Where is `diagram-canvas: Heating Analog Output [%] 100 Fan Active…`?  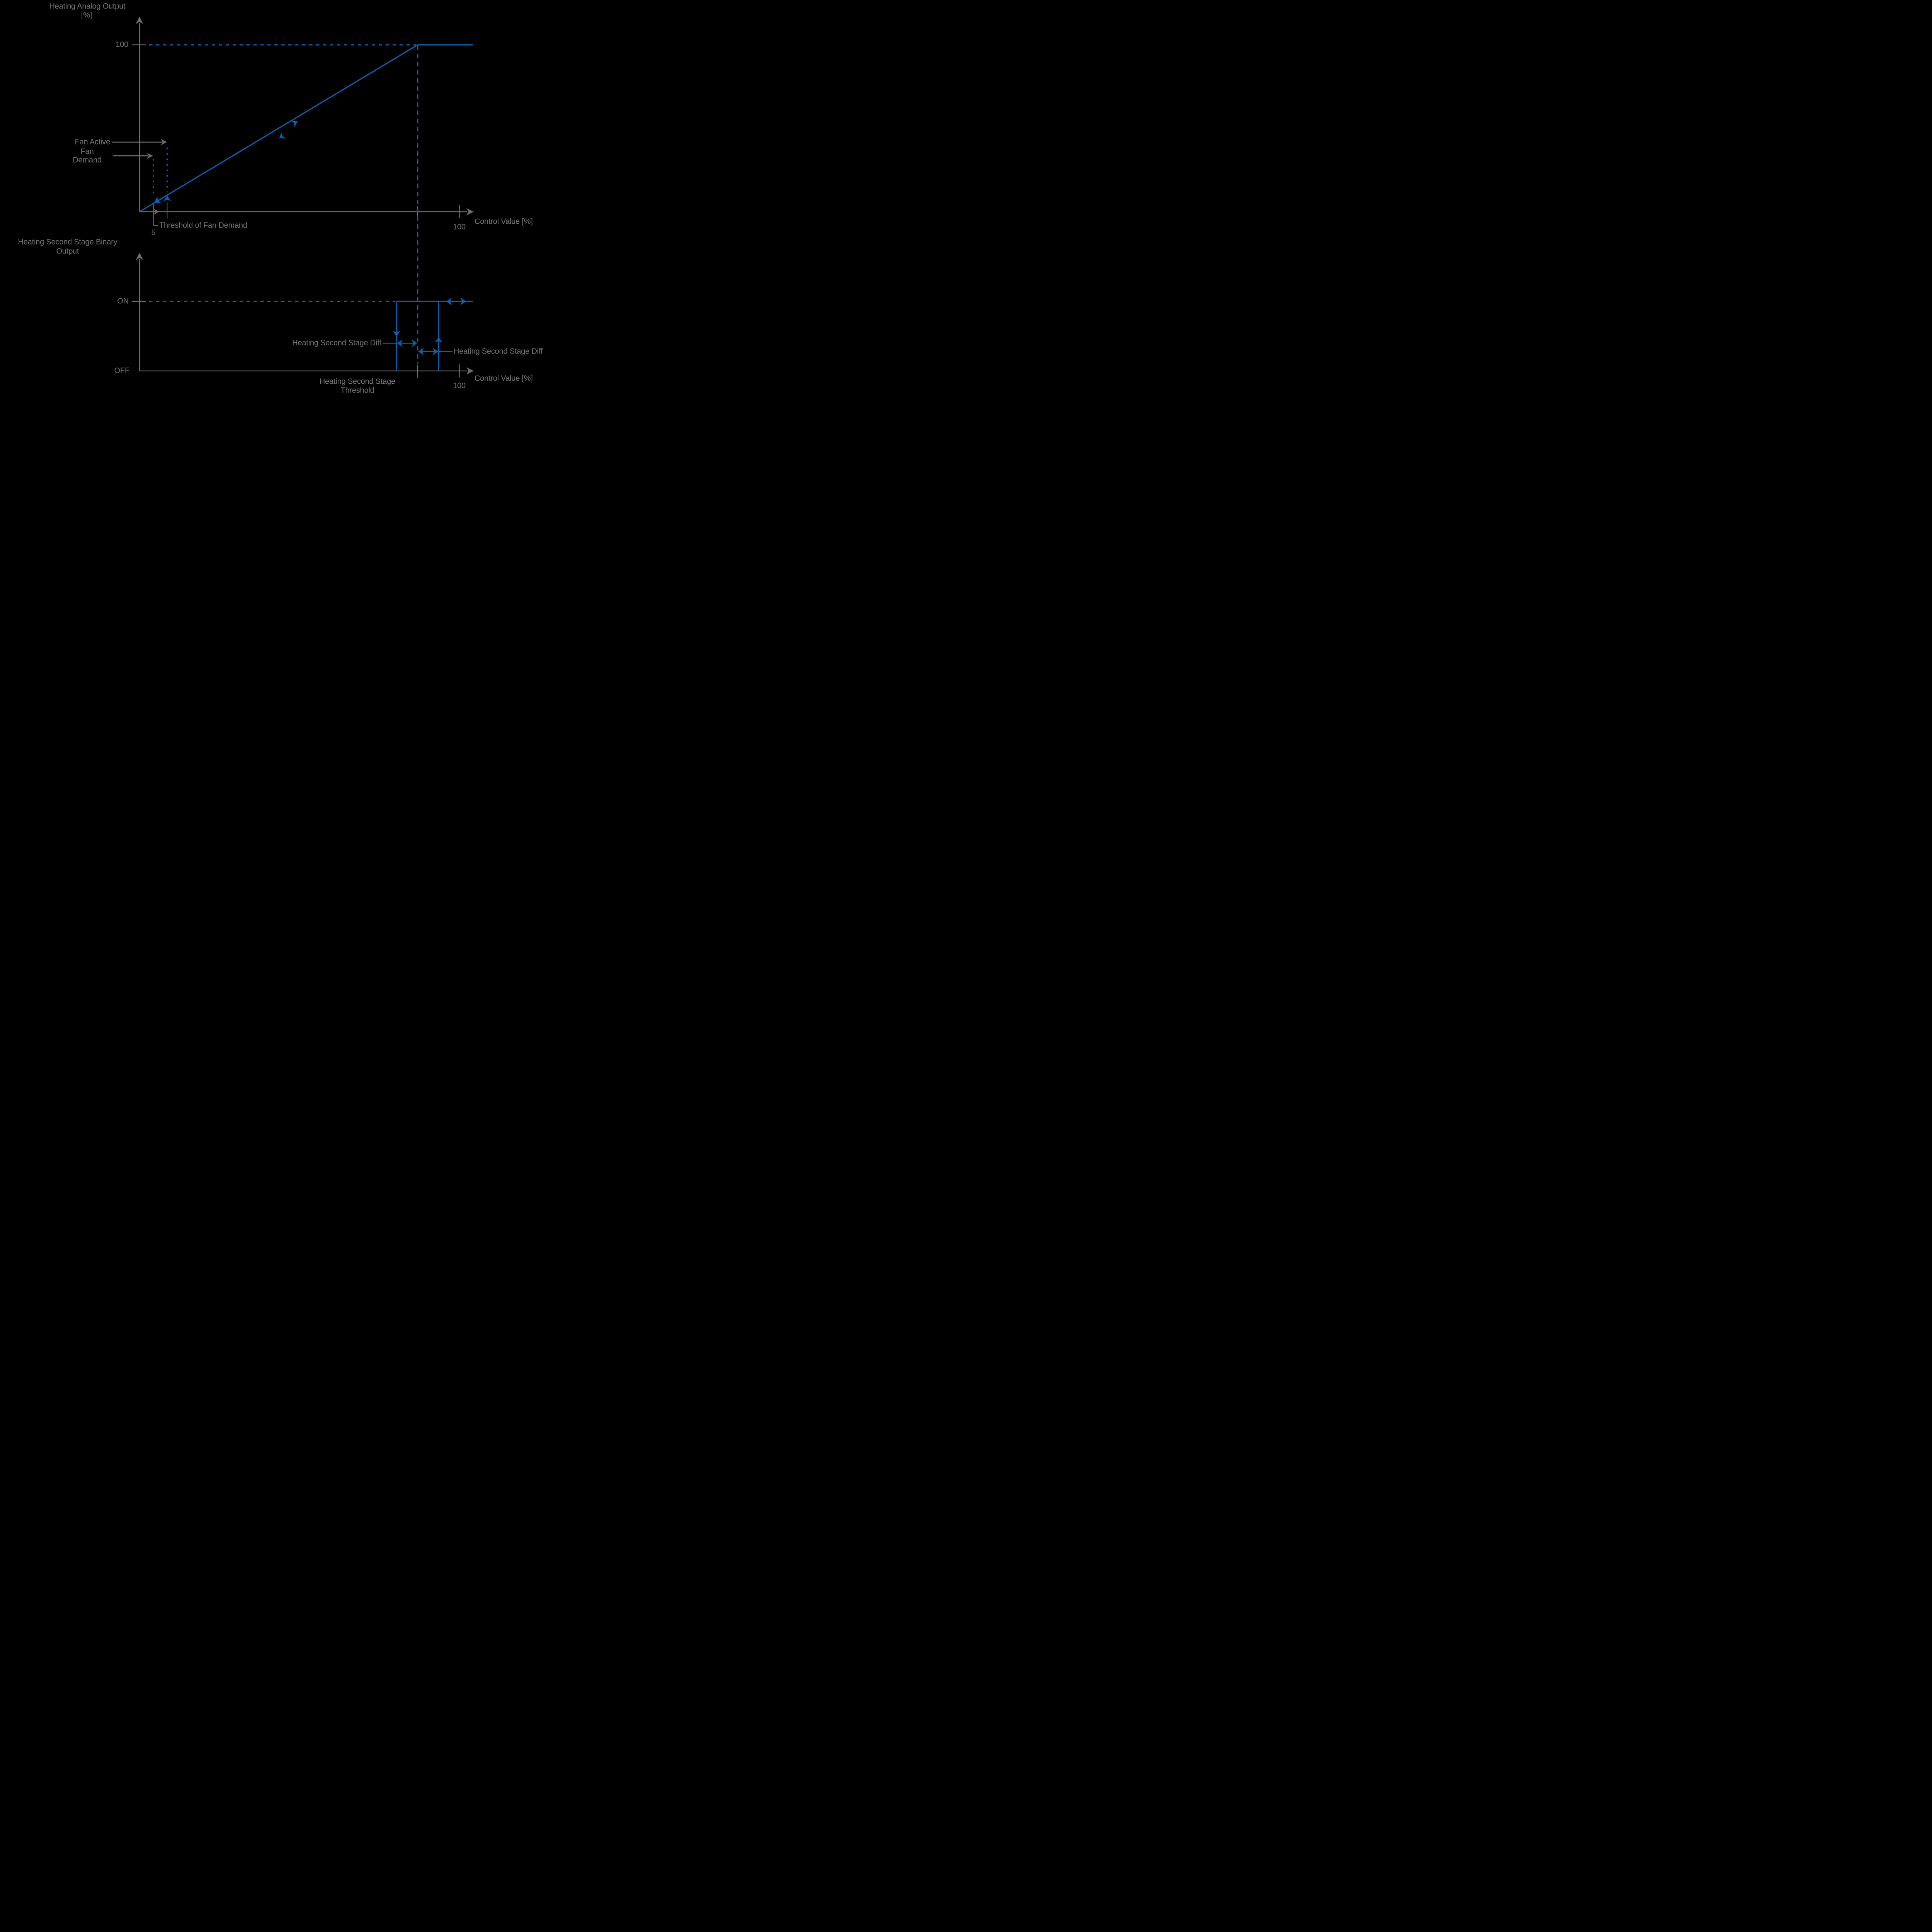 diagram-canvas: Heating Analog Output [%] 100 Fan Active… is located at coordinates (278, 198).